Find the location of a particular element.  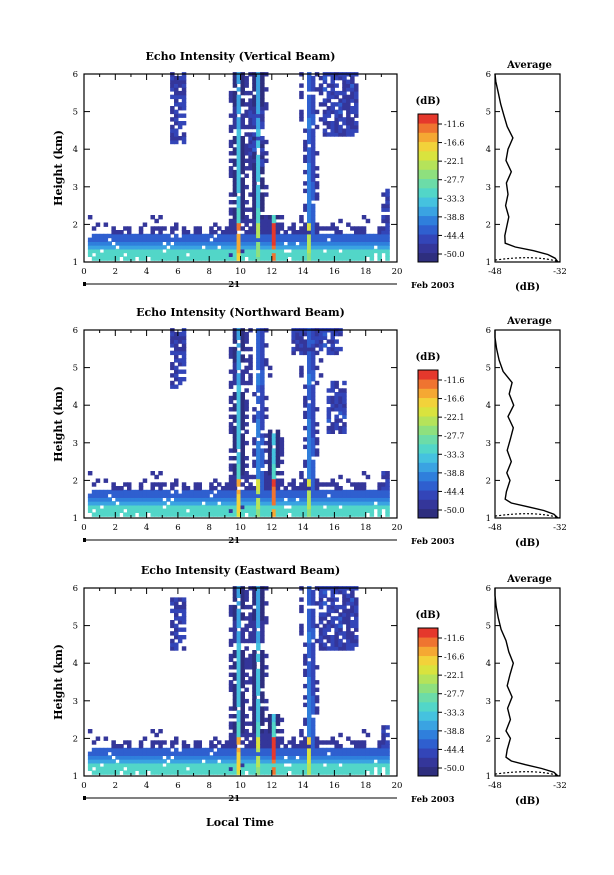

y-tick-label: 5 is located at coordinates (75, 627).